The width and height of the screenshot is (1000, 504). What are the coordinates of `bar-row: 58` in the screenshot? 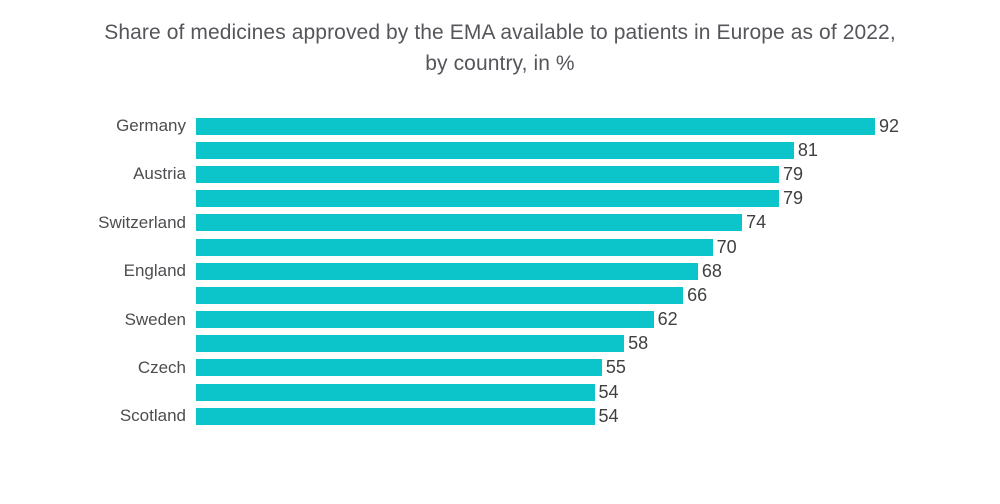 It's located at (500, 344).